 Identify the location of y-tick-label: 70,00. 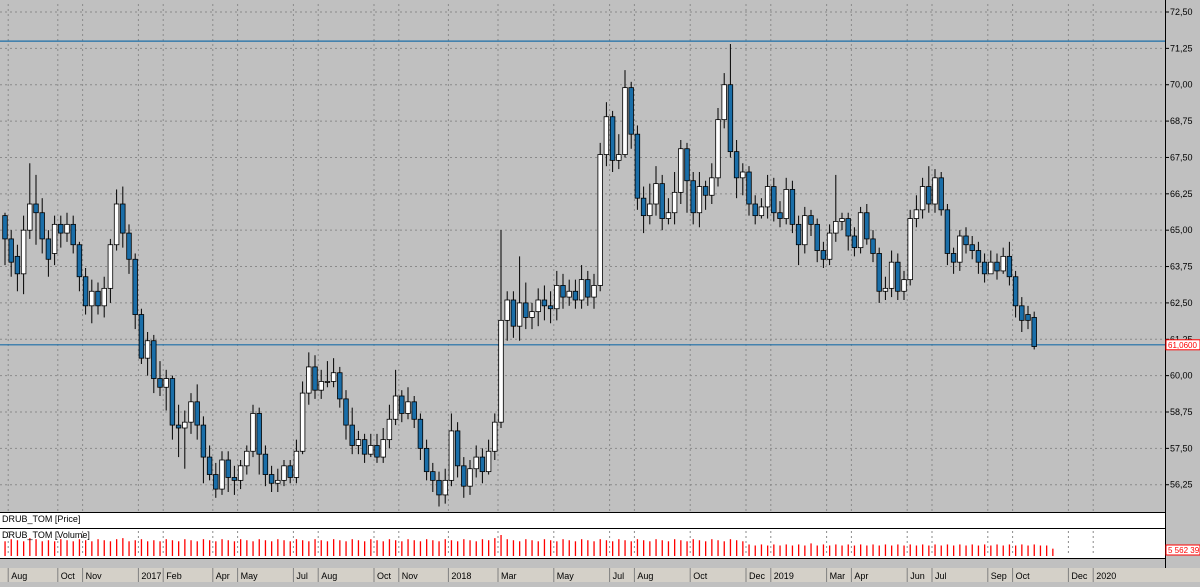
(1181, 85).